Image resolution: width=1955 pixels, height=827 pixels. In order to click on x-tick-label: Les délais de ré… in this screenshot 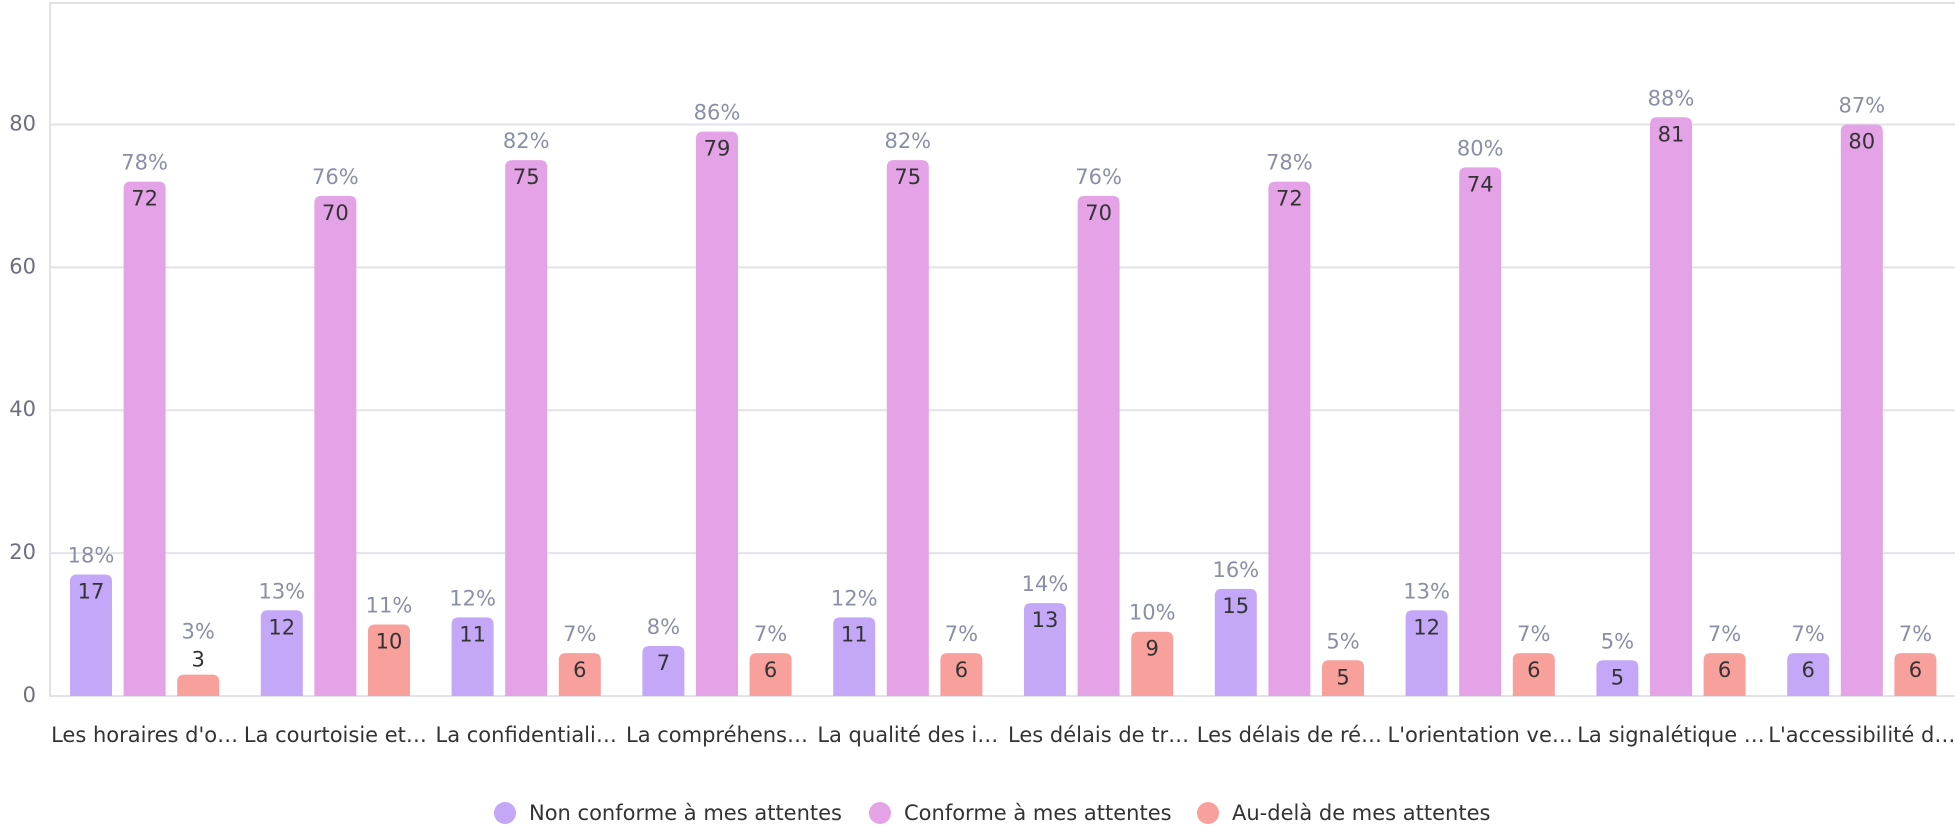, I will do `click(1289, 735)`.